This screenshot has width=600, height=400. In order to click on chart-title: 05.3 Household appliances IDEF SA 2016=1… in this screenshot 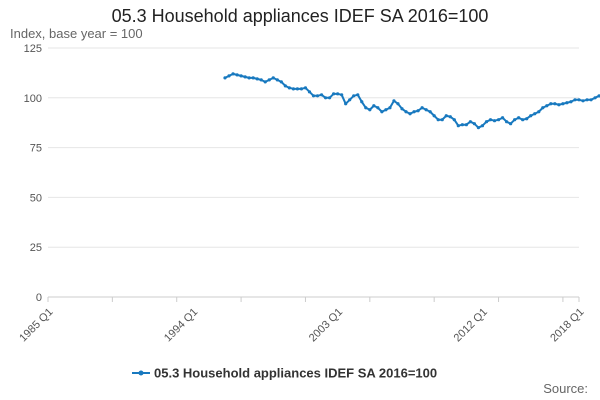, I will do `click(300, 16)`.